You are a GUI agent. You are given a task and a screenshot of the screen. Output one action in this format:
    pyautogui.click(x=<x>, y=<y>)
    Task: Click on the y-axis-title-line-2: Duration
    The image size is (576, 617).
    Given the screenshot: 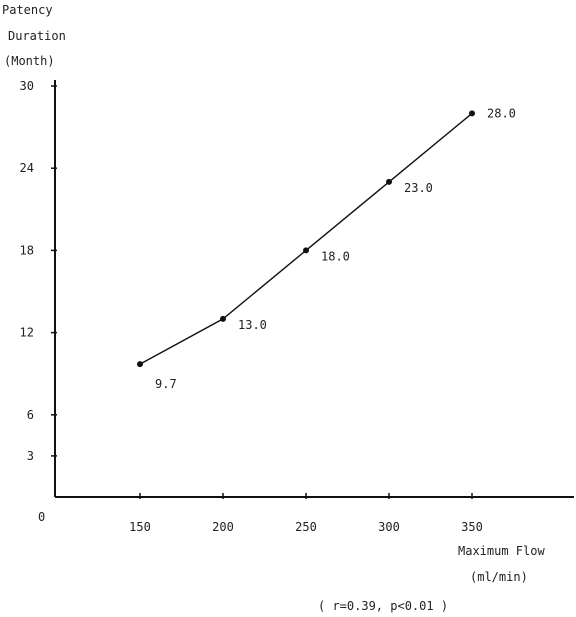 What is the action you would take?
    pyautogui.click(x=37, y=36)
    